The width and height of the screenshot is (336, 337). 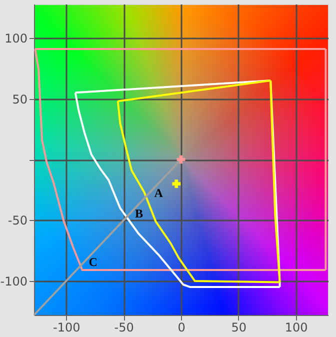 I want to click on annotation: B, so click(x=139, y=213).